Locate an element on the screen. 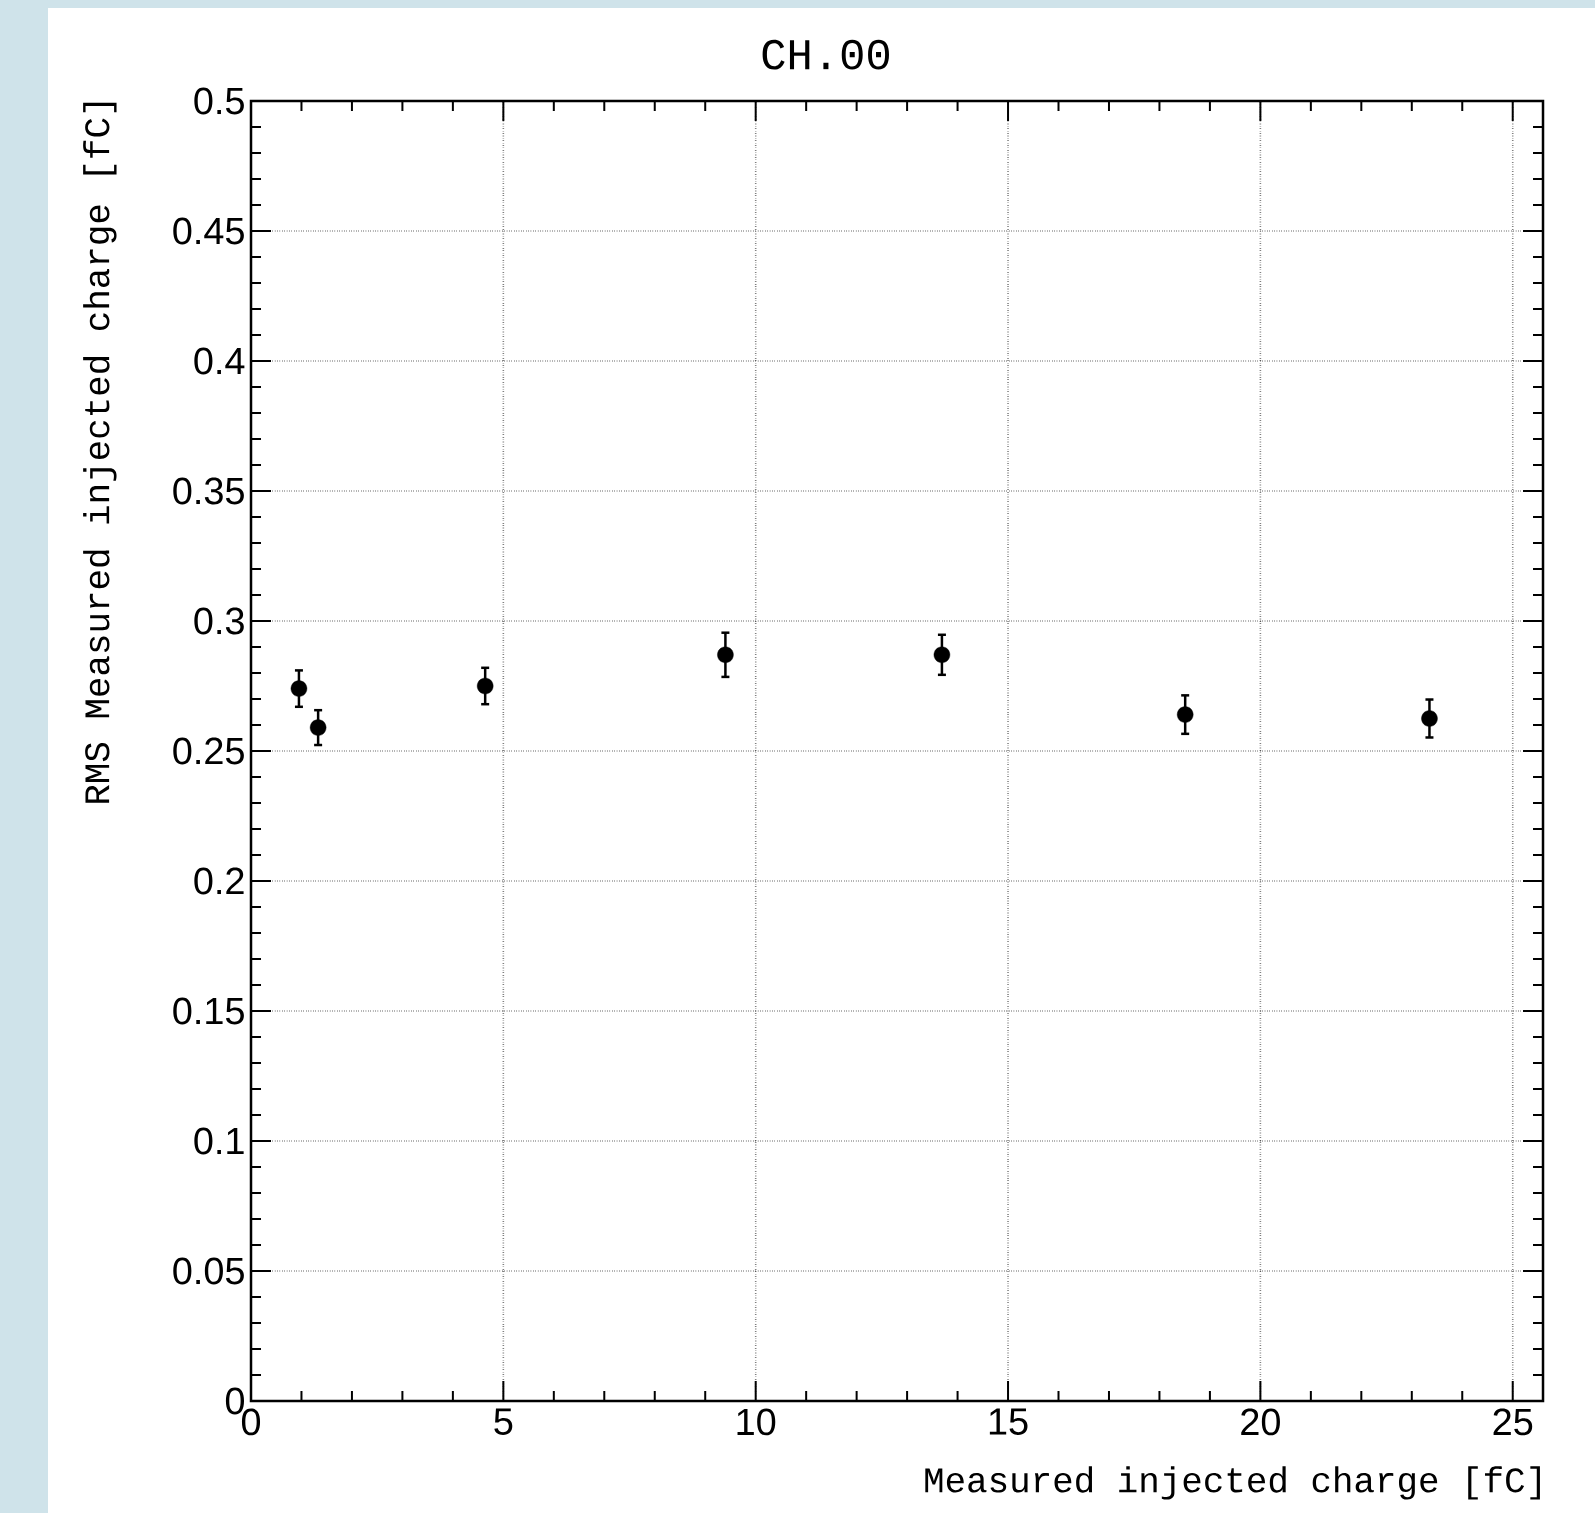 Image resolution: width=1595 pixels, height=1513 pixels. x-tick-label: 10 is located at coordinates (756, 1422).